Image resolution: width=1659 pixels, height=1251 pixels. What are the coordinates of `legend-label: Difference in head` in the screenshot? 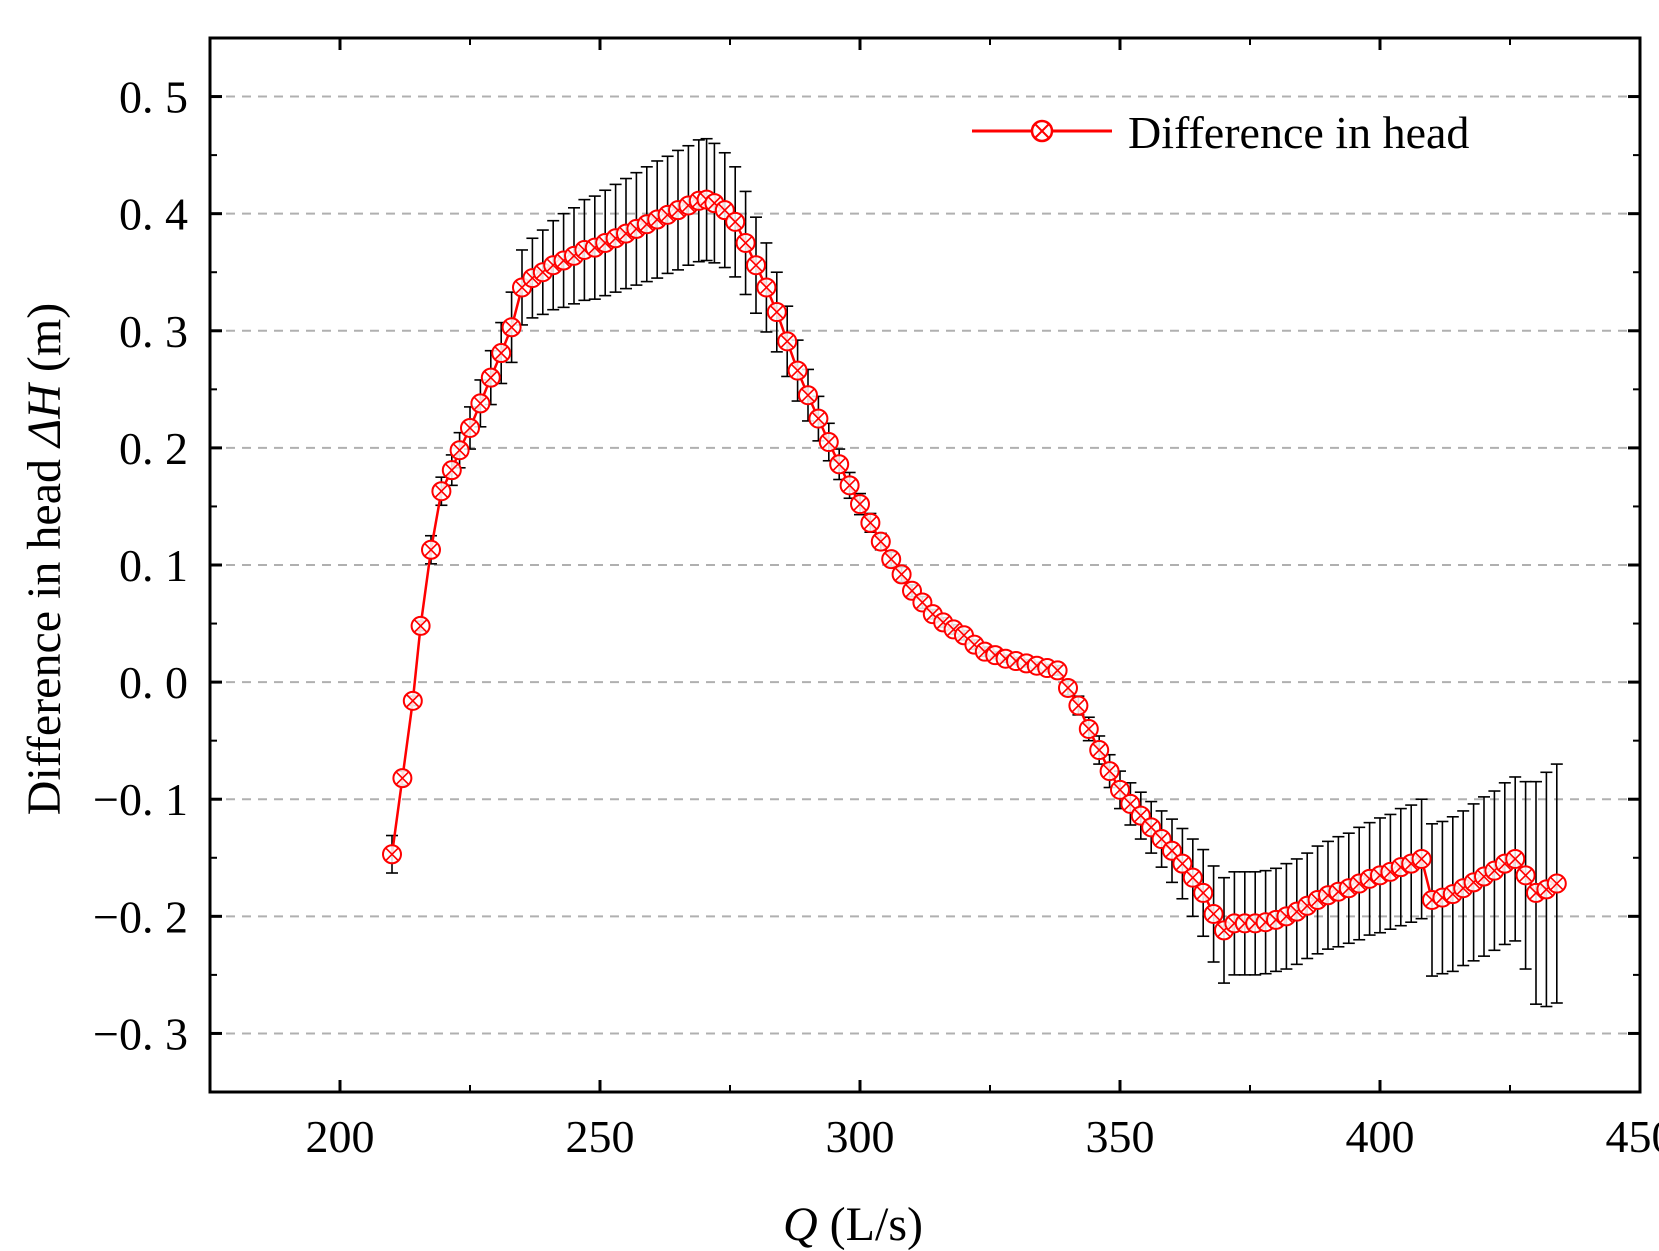 It's located at (1298, 132).